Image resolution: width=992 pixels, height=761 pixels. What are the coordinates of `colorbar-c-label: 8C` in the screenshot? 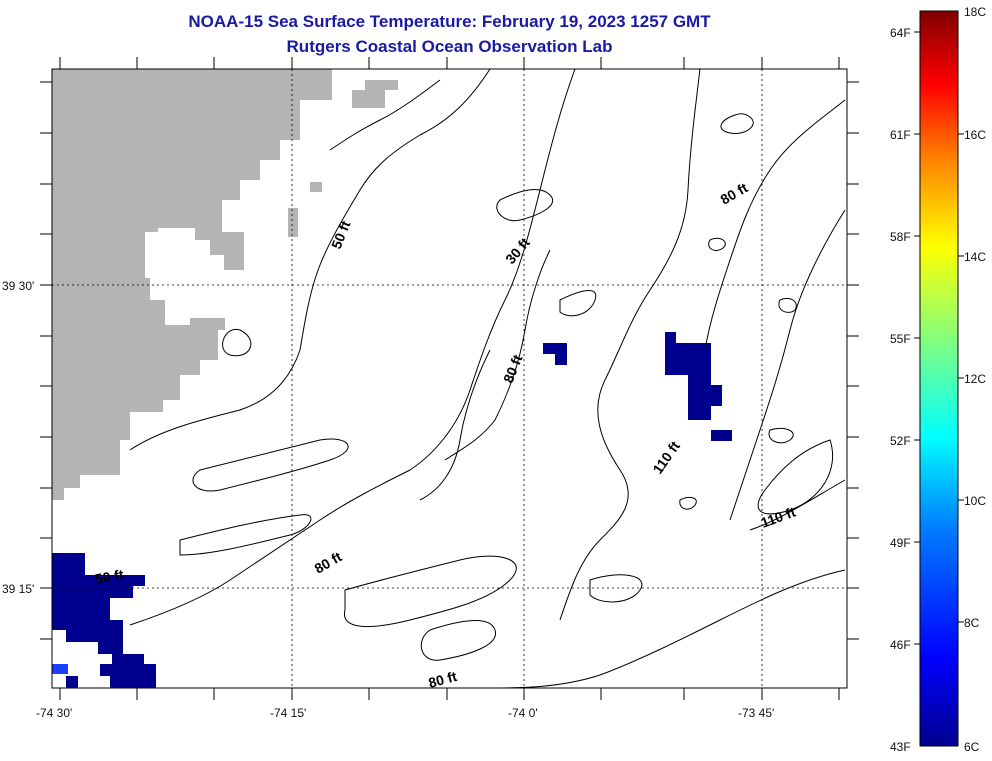 It's located at (972, 623).